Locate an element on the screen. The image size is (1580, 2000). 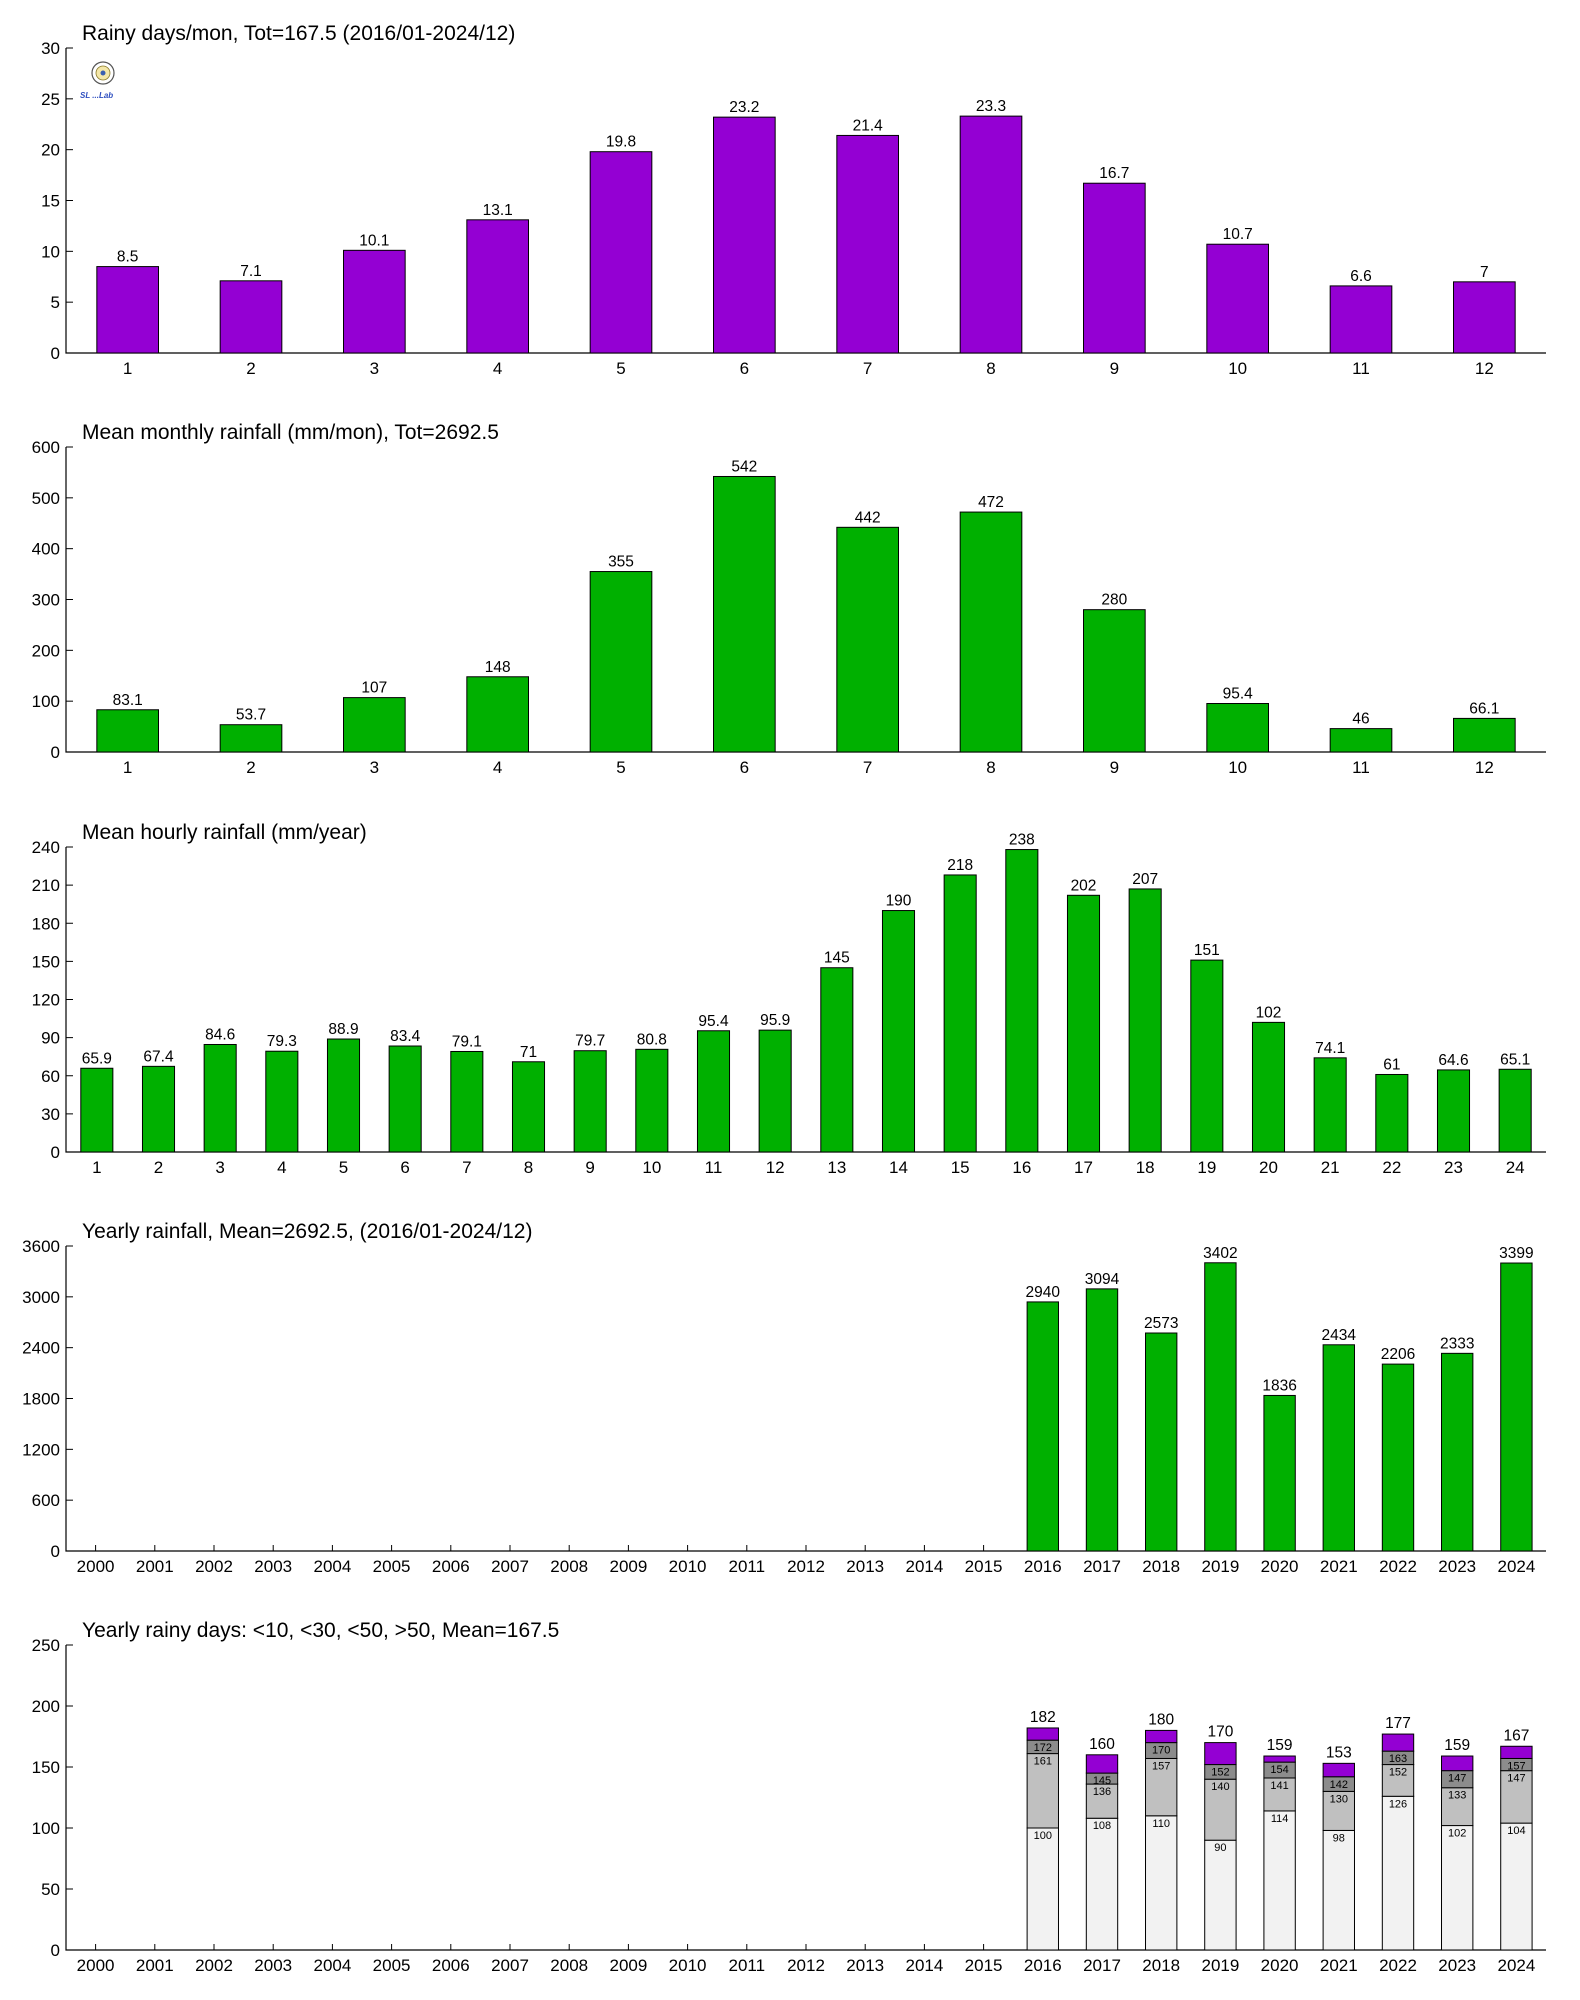
x-tick-label: 20 is located at coordinates (1268, 1167).